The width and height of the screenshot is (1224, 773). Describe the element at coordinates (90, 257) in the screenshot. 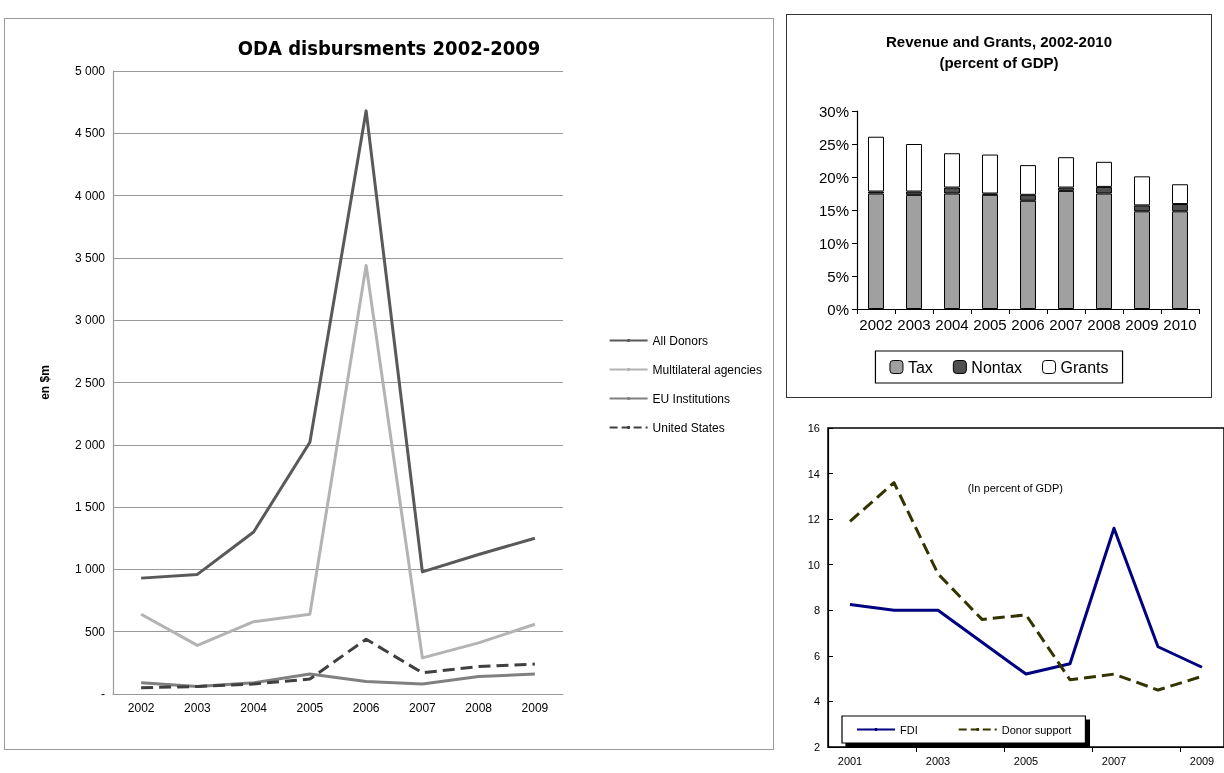

I see `y-tick-label: 3 500` at that location.